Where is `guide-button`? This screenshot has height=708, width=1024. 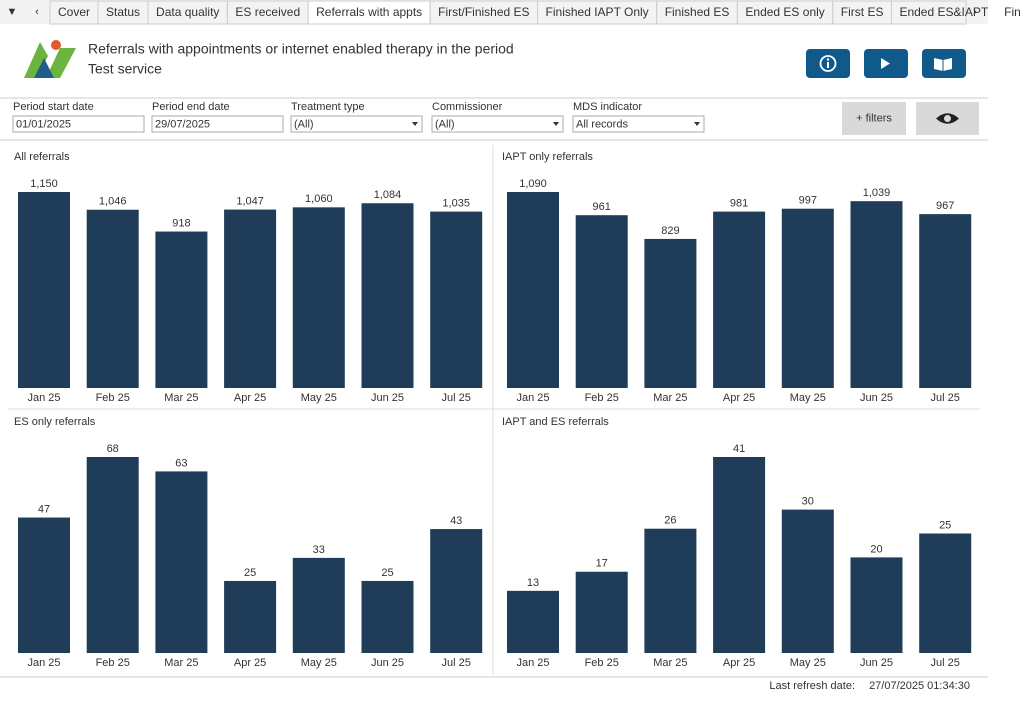
guide-button is located at coordinates (944, 63).